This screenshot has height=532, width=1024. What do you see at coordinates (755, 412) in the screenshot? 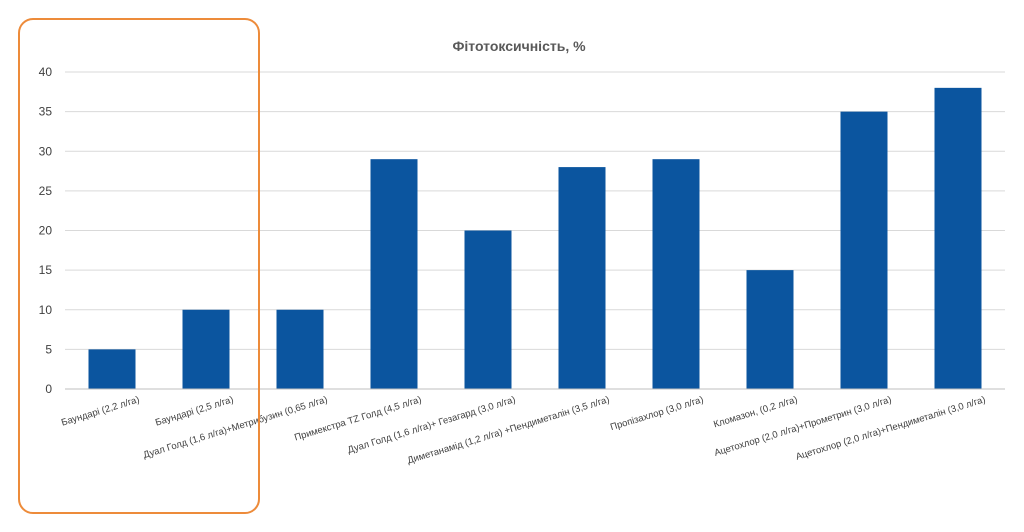
I see `x-tick-label: Кломазон, (0,2 л/га)` at bounding box center [755, 412].